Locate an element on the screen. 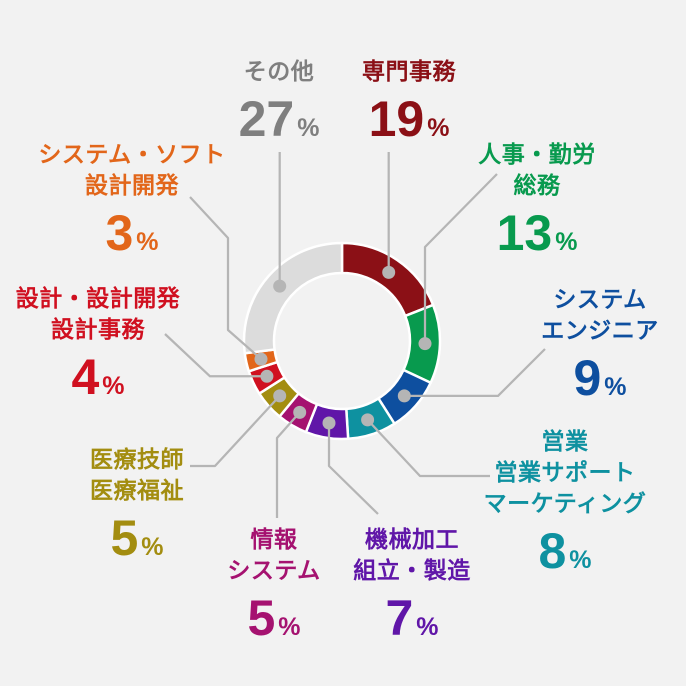  segment-label-iryo-gishi-fukushi: 医療技師医療福祉 5% is located at coordinates (137, 508).